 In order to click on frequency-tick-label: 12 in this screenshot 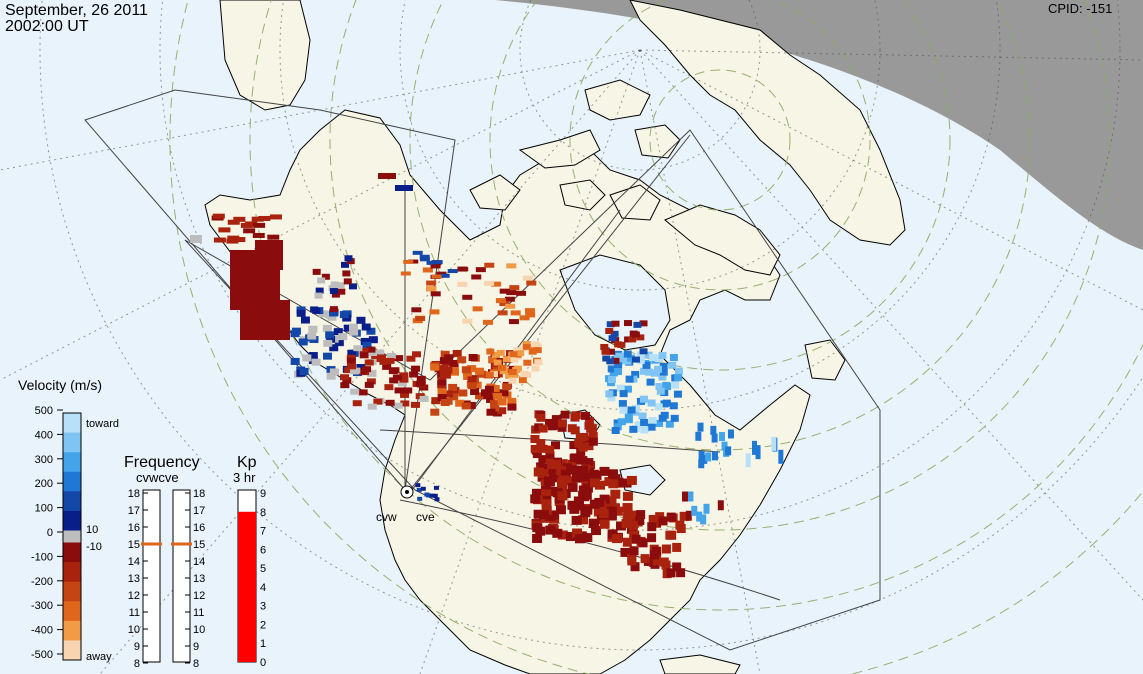, I will do `click(199, 596)`.